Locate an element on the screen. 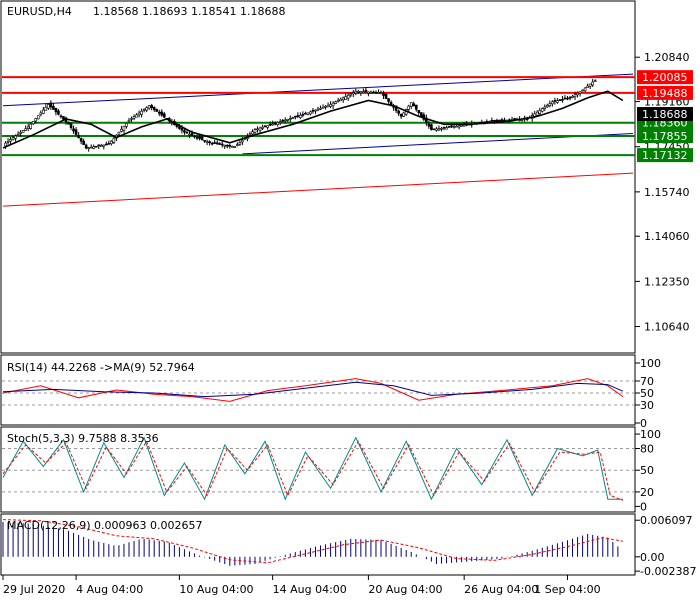 The height and width of the screenshot is (604, 700). support-level-tag is located at coordinates (665, 136).